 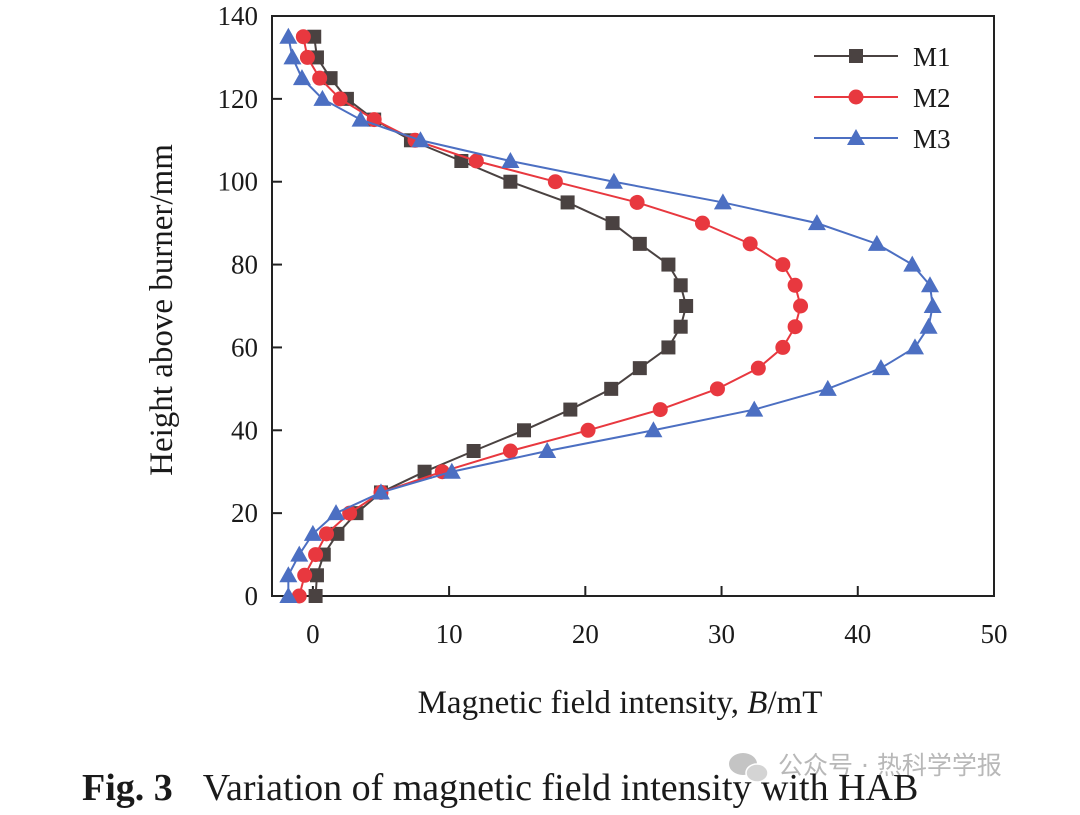 What do you see at coordinates (585, 634) in the screenshot?
I see `x-tick-label: 20` at bounding box center [585, 634].